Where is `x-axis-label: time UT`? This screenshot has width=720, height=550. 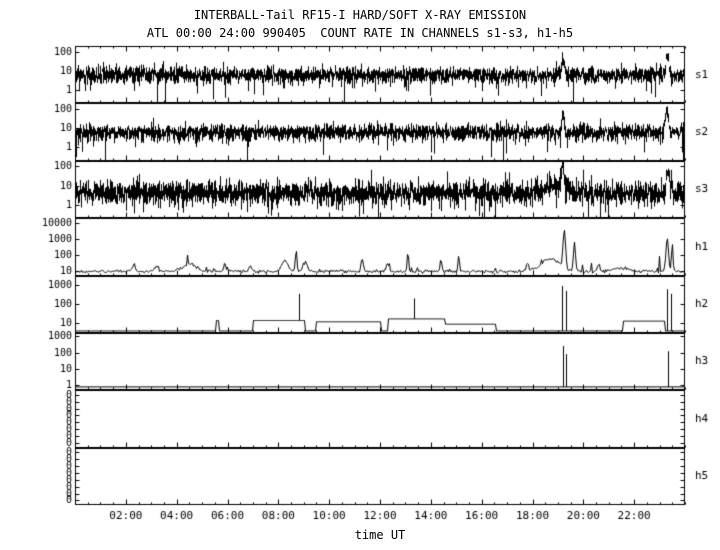 x-axis-label: time UT is located at coordinates (380, 535).